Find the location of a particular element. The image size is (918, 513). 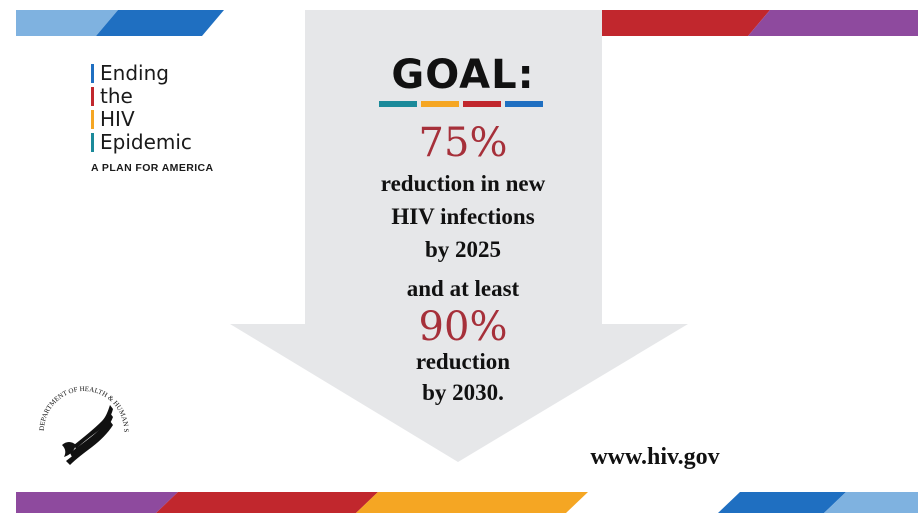

goal-underline-teal is located at coordinates (398, 104).